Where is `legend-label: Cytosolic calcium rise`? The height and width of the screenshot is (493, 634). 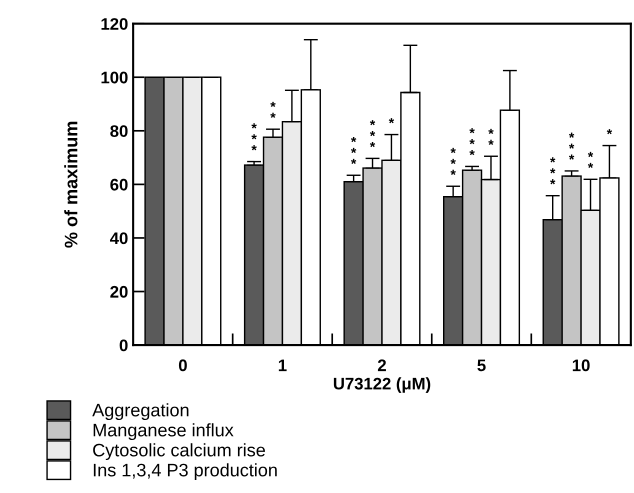
legend-label: Cytosolic calcium rise is located at coordinates (179, 451).